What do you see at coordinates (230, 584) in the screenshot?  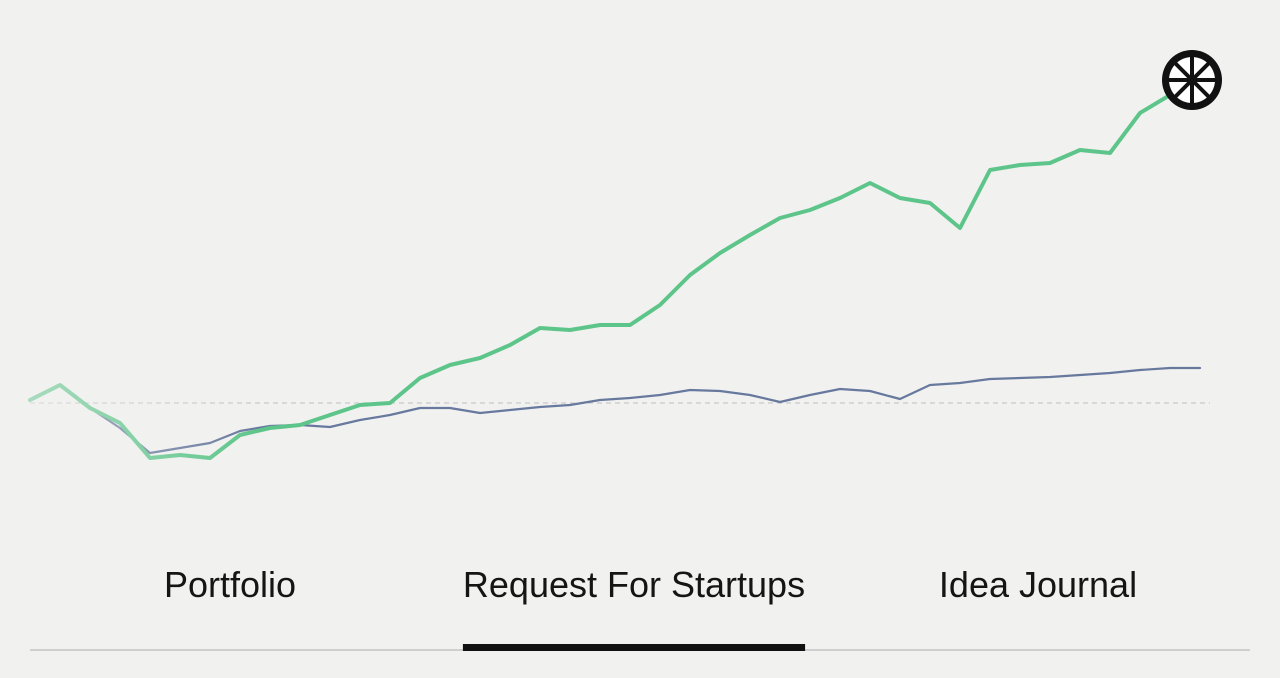 I see `tab: Portfolio` at bounding box center [230, 584].